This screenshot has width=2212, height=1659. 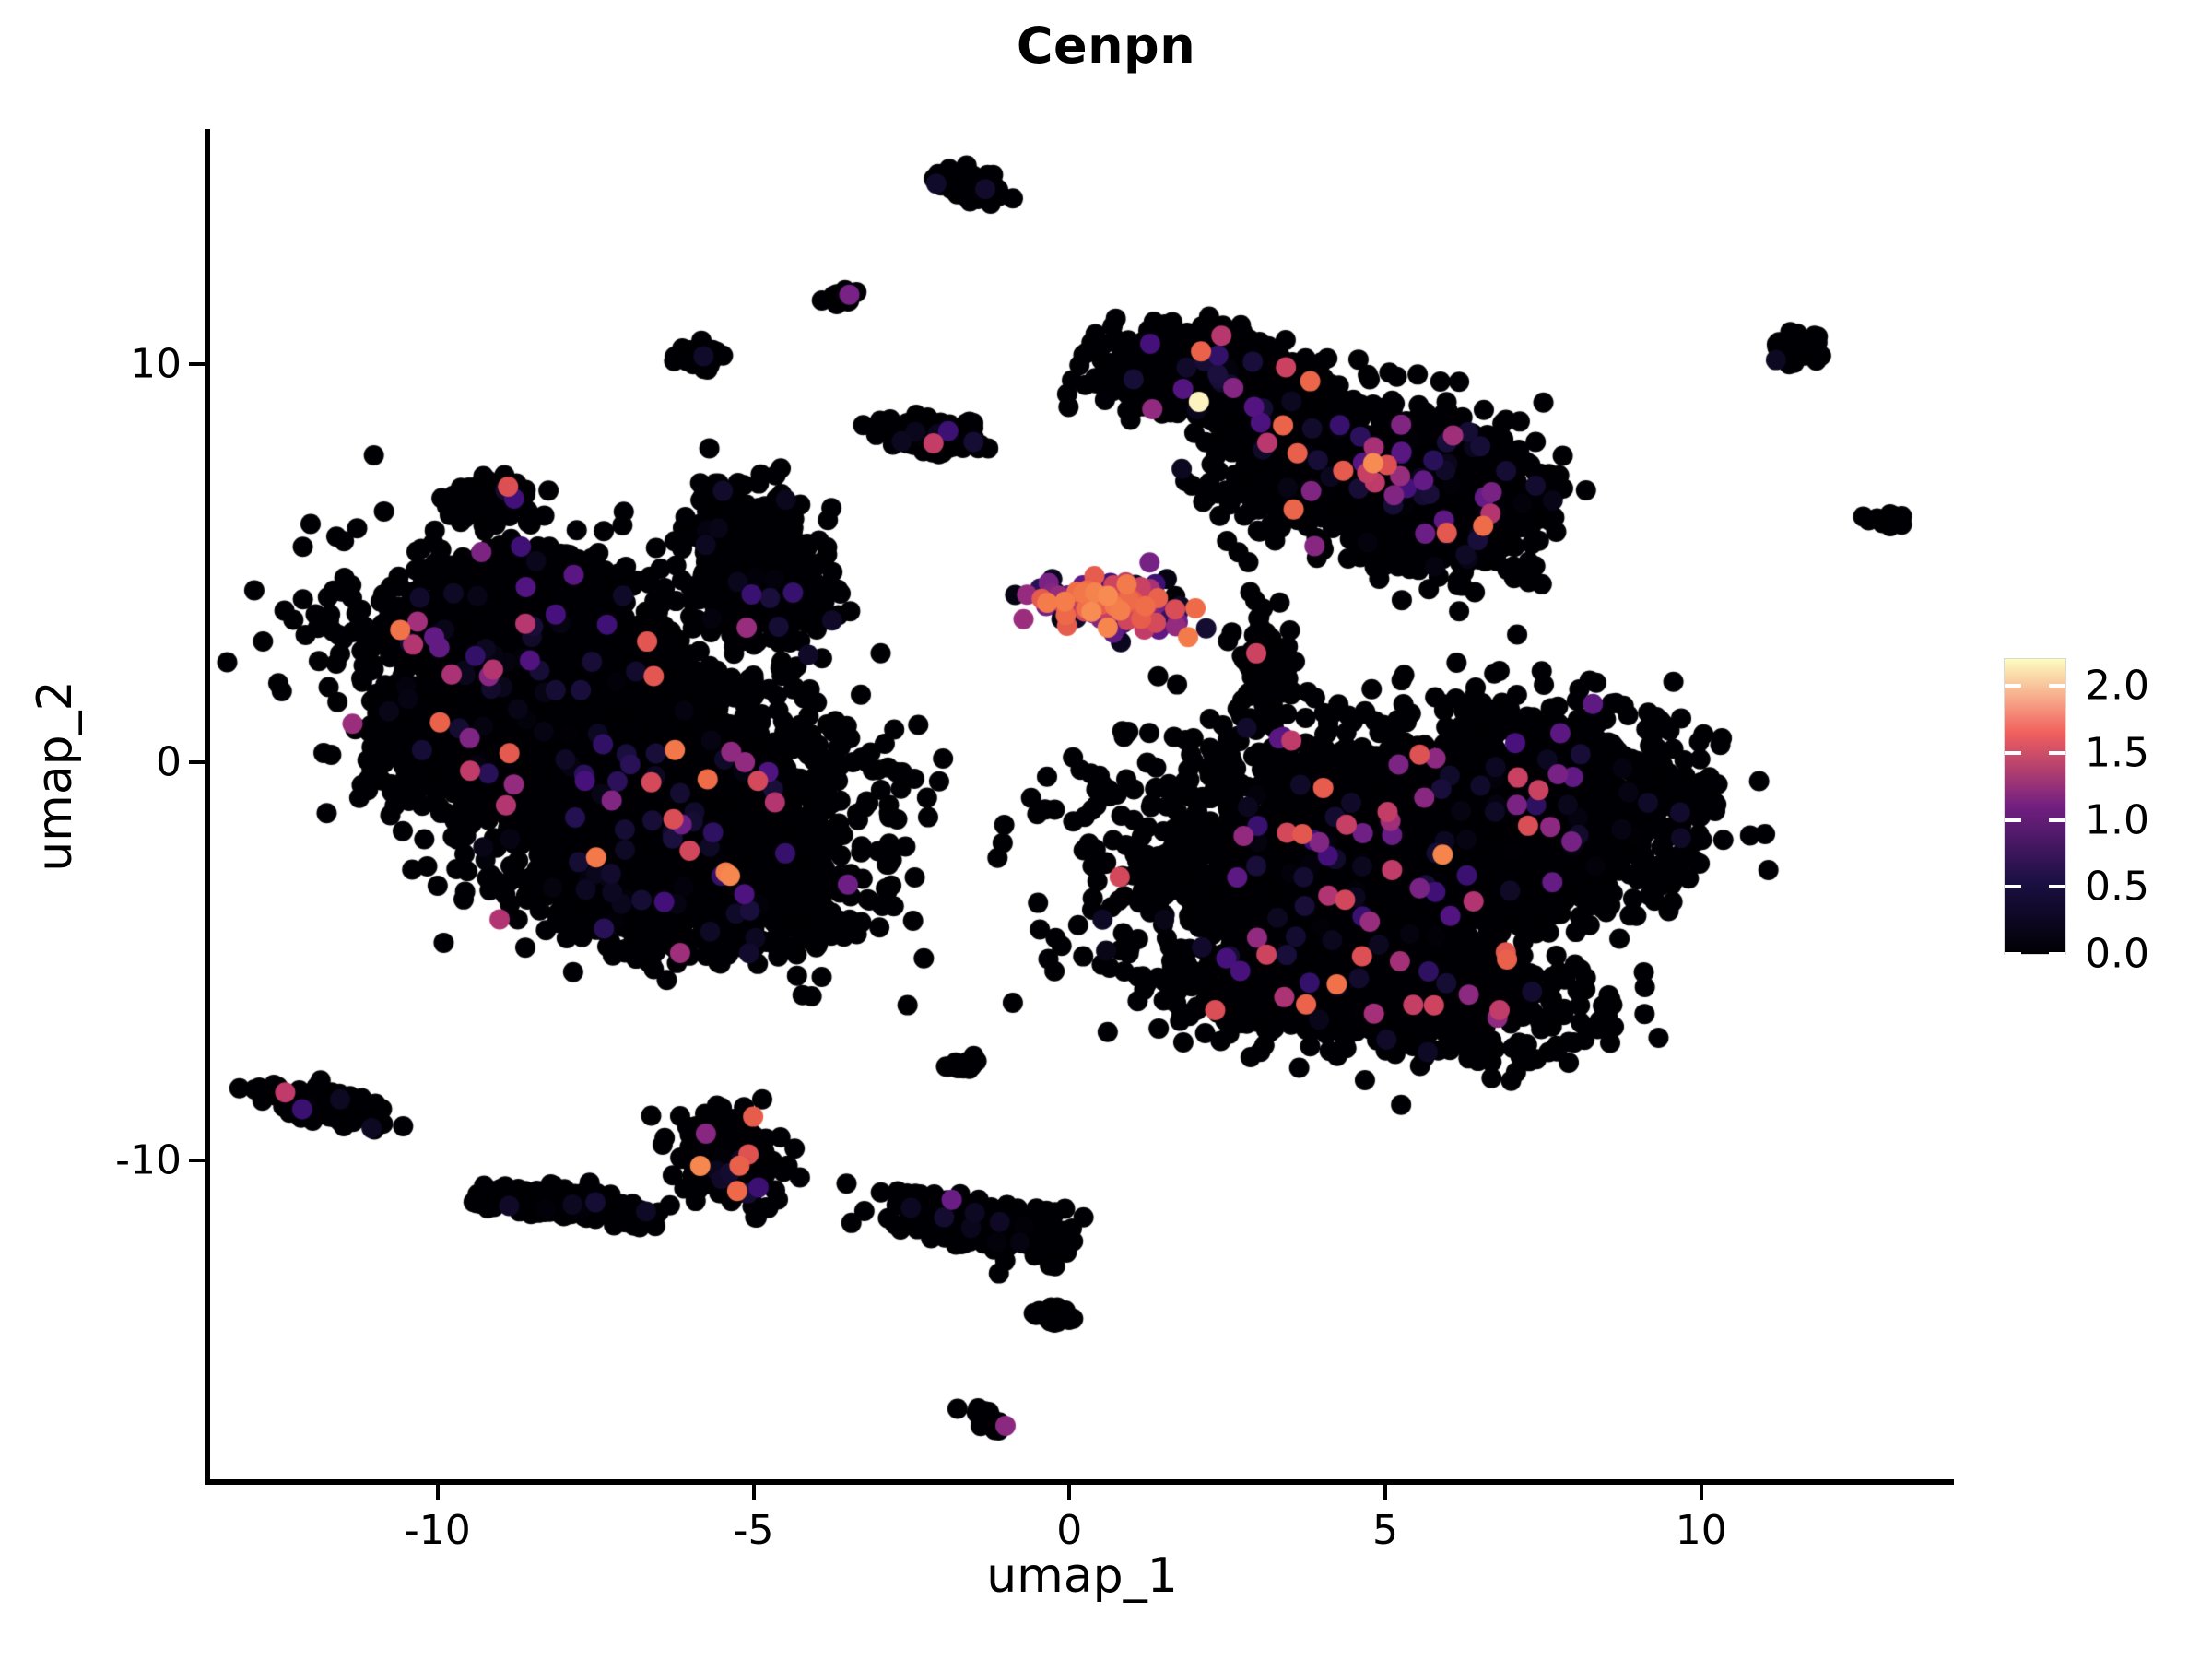 What do you see at coordinates (207, 804) in the screenshot?
I see `y-axis-spine` at bounding box center [207, 804].